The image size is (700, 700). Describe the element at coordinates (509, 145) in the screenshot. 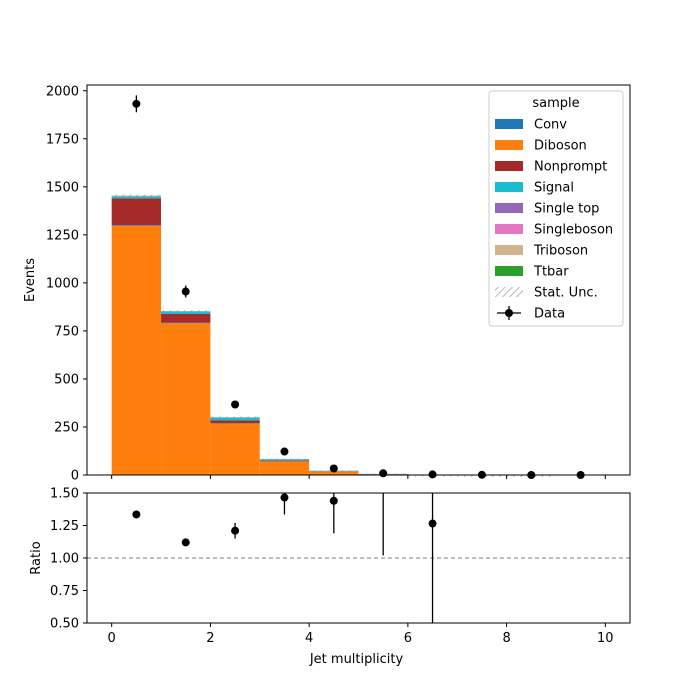

I see `legend-swatch-diboson` at that location.